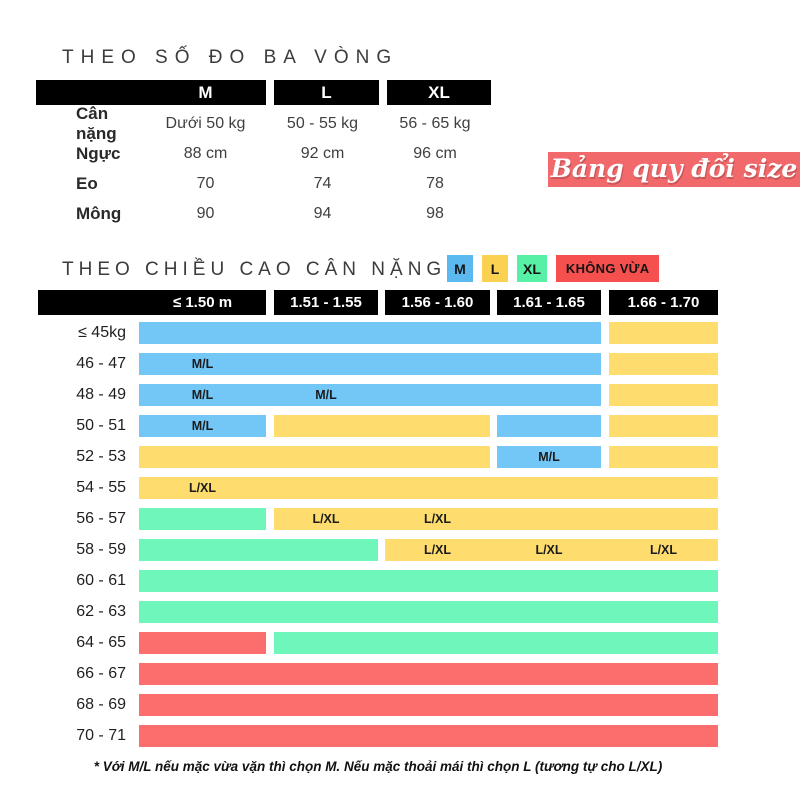 The width and height of the screenshot is (800, 800). I want to click on matrix-row: 54 - 55 L/XL, so click(378, 488).